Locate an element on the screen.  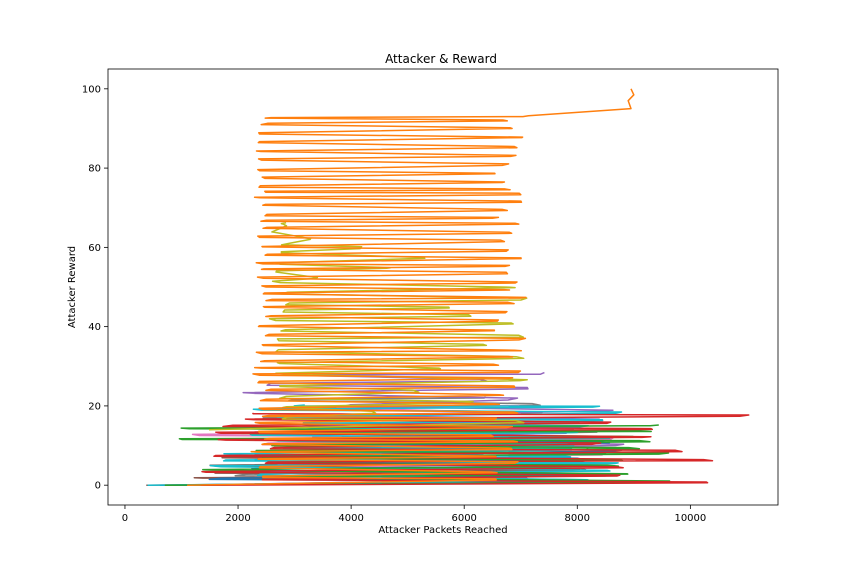
x-tick-label: 2000 is located at coordinates (237, 518).